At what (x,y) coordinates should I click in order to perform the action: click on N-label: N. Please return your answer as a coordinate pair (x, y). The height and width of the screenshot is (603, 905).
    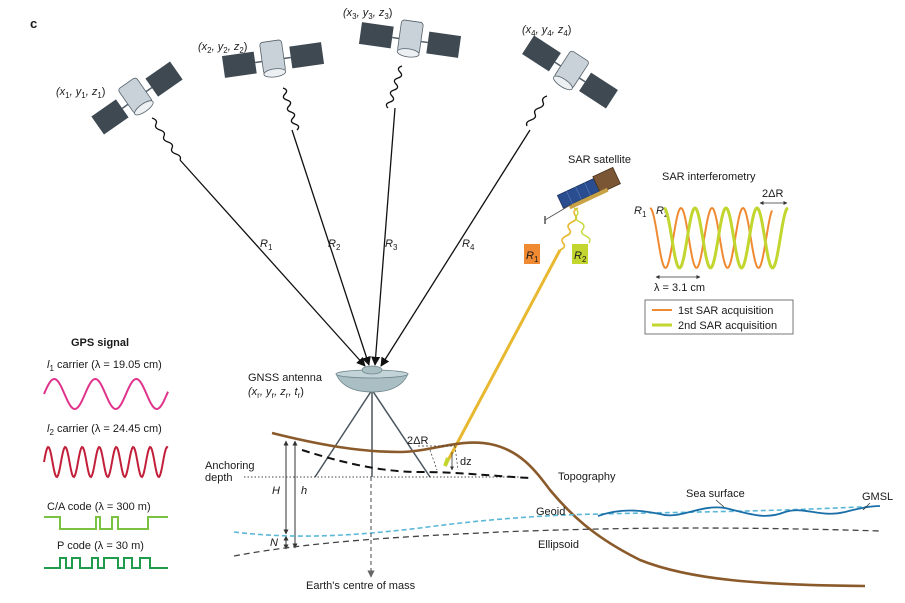
    Looking at the image, I should click on (274, 543).